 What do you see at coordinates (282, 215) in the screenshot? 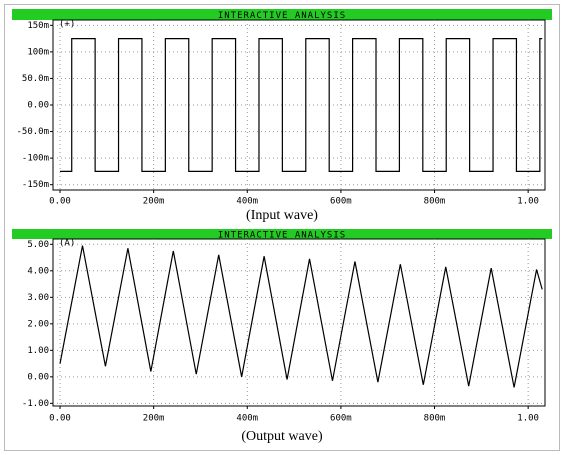
I see `caption: (Input wave)` at bounding box center [282, 215].